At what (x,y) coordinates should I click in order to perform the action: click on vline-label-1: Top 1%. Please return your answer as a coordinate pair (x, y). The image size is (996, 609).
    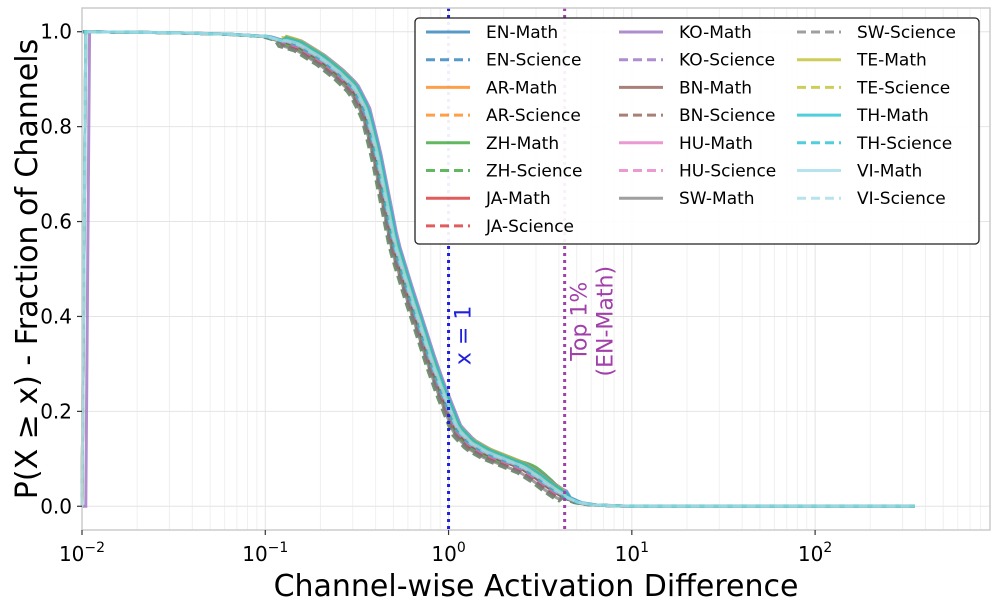
    Looking at the image, I should click on (580, 322).